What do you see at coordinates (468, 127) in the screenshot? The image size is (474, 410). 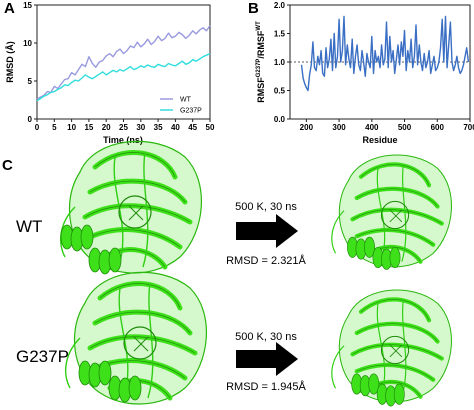 I see `chart-b-xtick-label: 700` at bounding box center [468, 127].